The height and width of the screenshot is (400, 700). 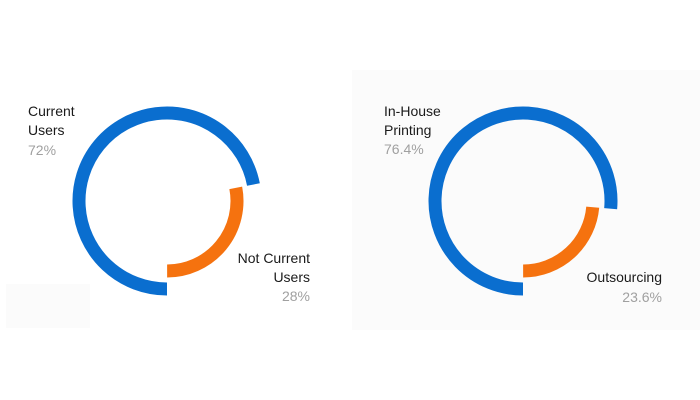 I want to click on label-current-users: Current Users, so click(x=51, y=121).